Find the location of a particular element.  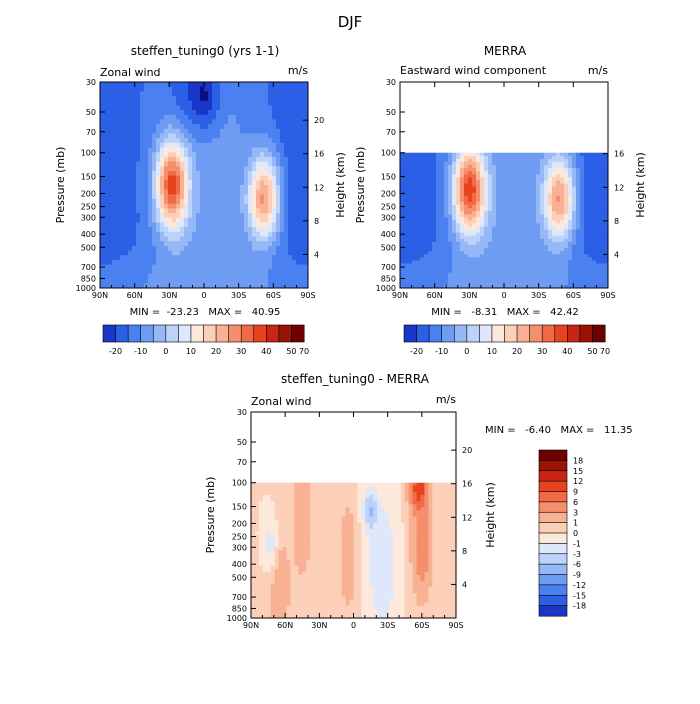

y-tick-label: 700 is located at coordinates (88, 267).